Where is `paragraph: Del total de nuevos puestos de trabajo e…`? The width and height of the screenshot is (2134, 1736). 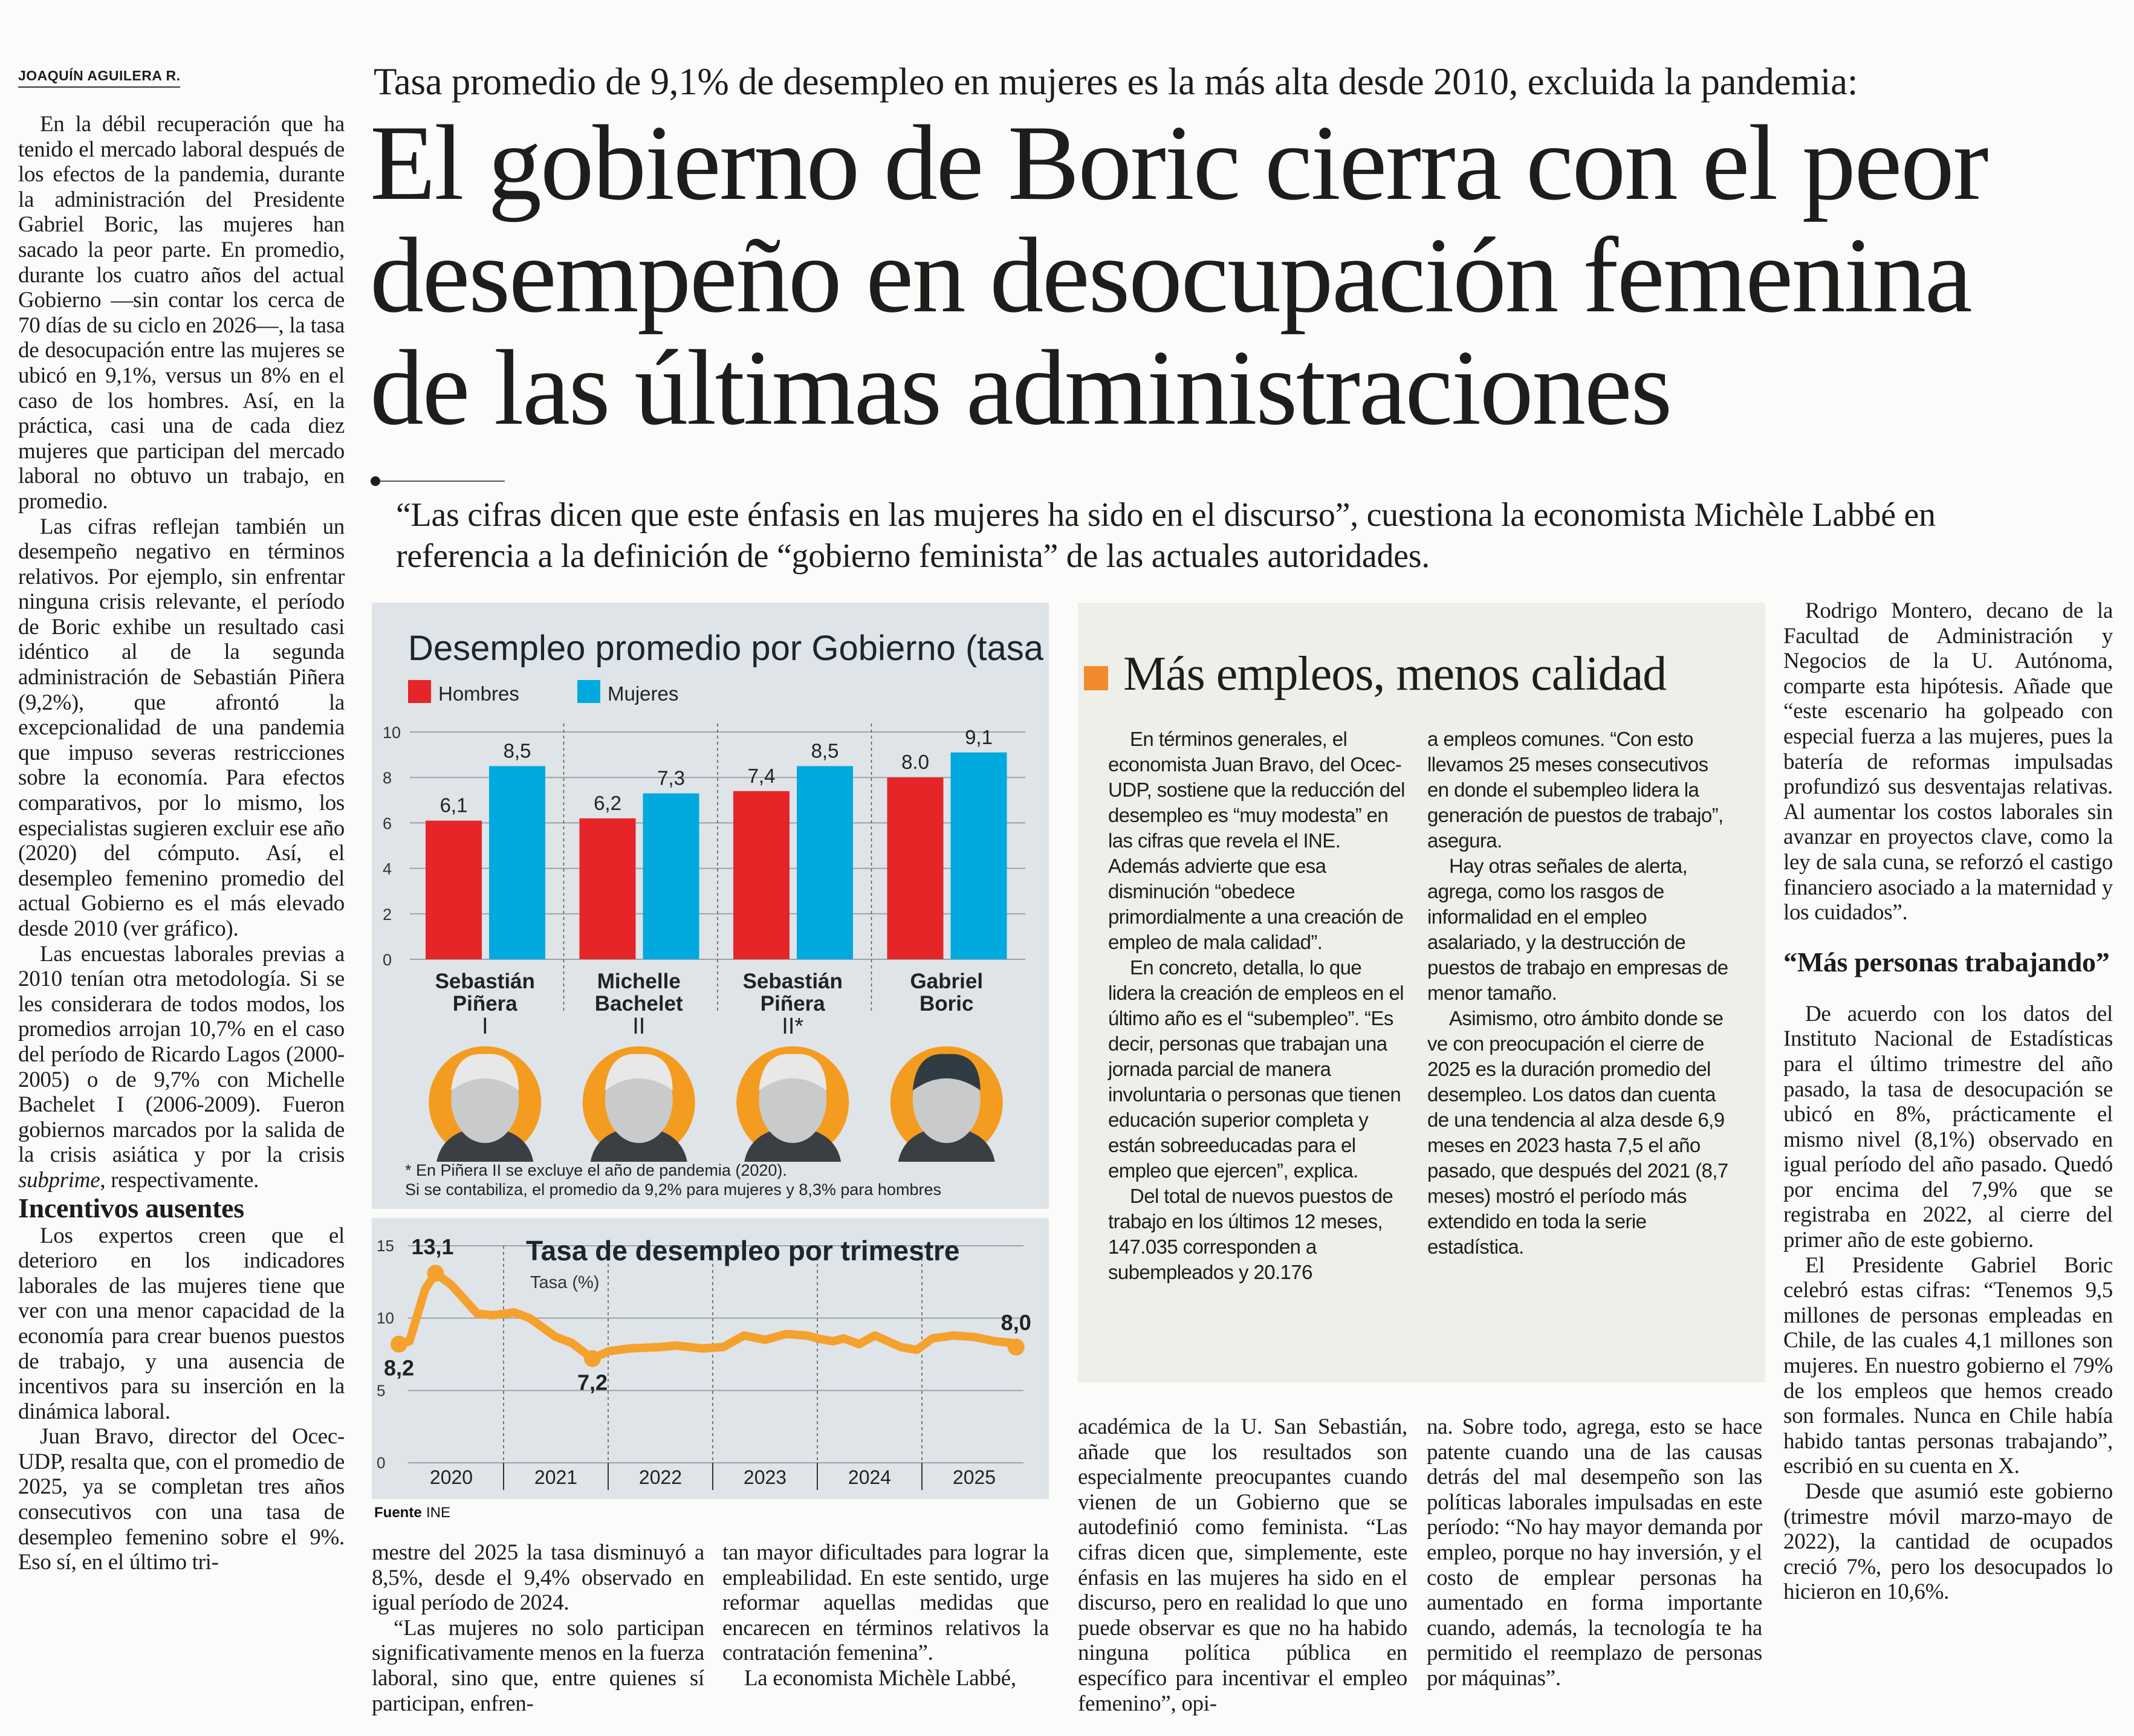 paragraph: Del total de nuevos puestos de trabajo e… is located at coordinates (1251, 1234).